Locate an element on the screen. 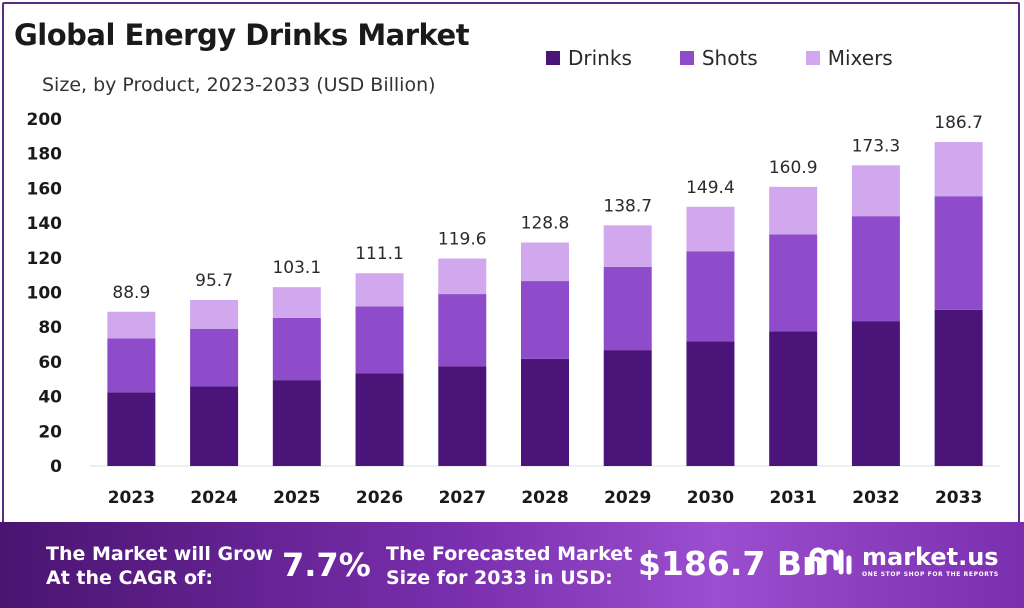  bar-mixers-2025 is located at coordinates (296, 302).